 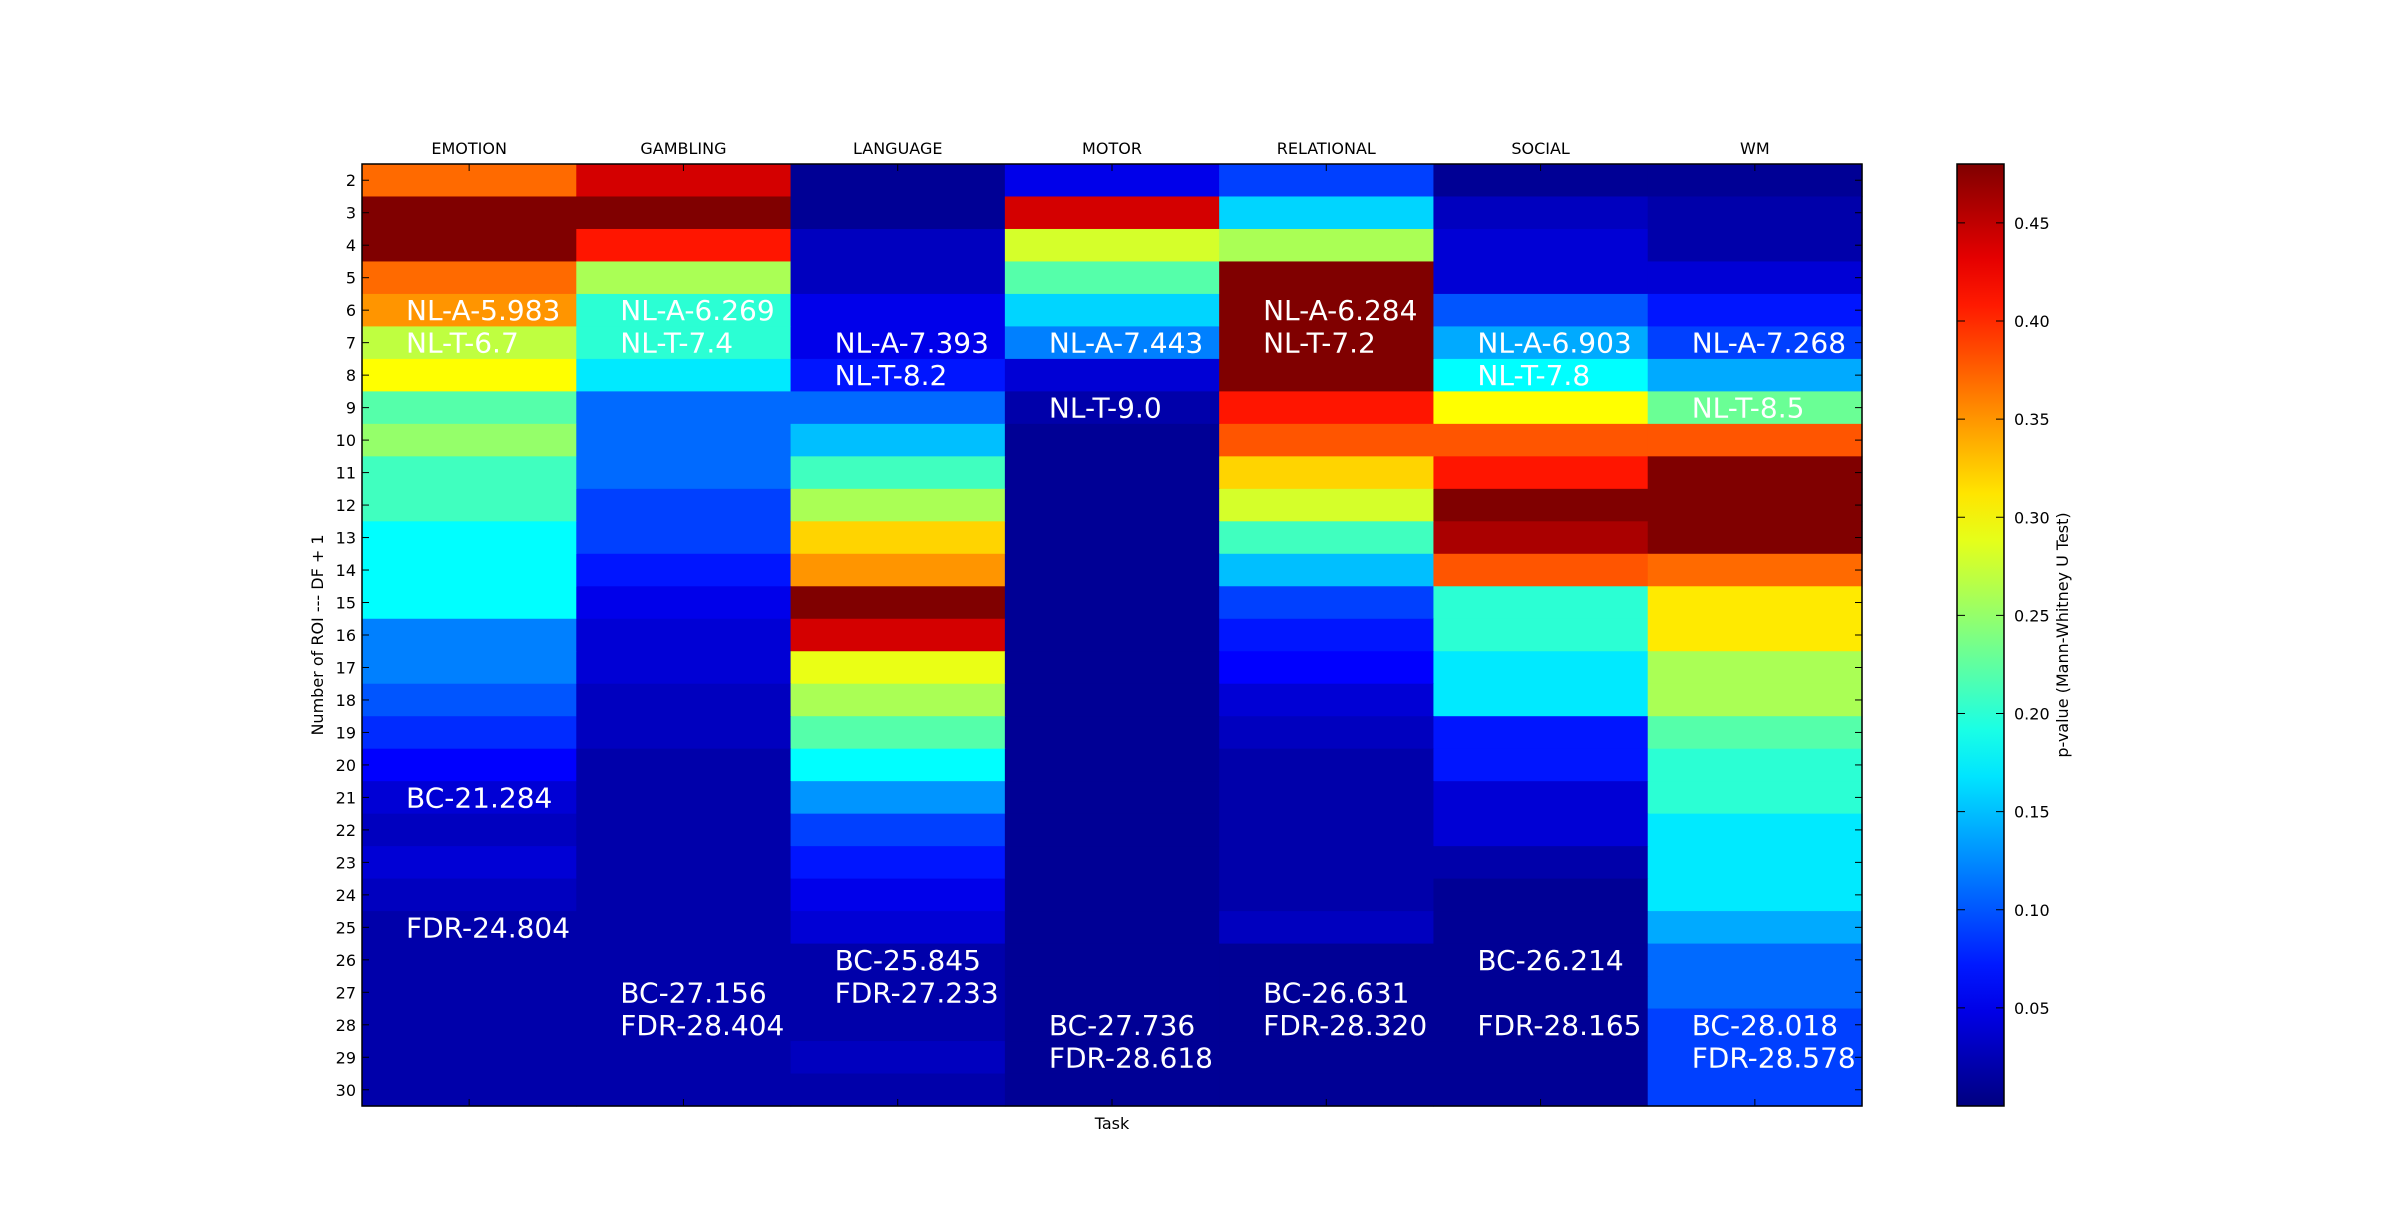 I want to click on column-tick-label: EMOTION, so click(x=469, y=148).